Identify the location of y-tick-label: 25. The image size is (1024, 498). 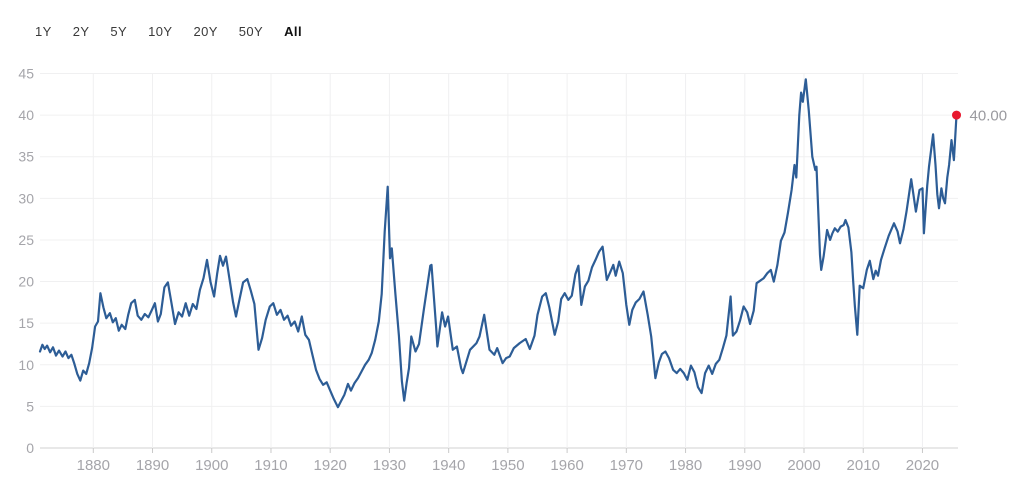
(26, 240).